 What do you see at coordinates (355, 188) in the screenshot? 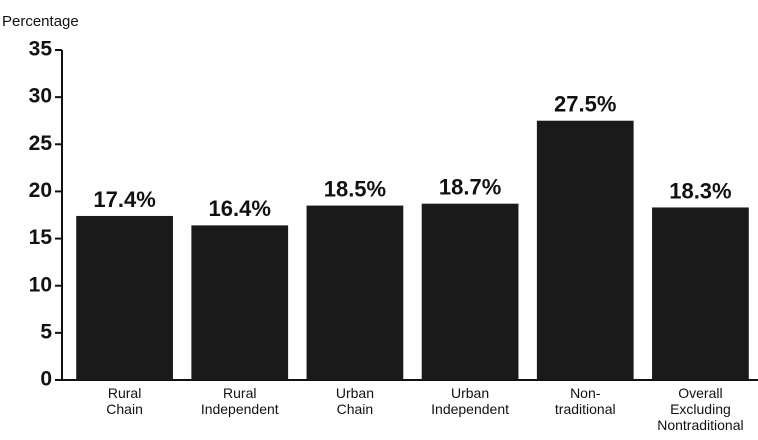
I see `data-label: 18.5%` at bounding box center [355, 188].